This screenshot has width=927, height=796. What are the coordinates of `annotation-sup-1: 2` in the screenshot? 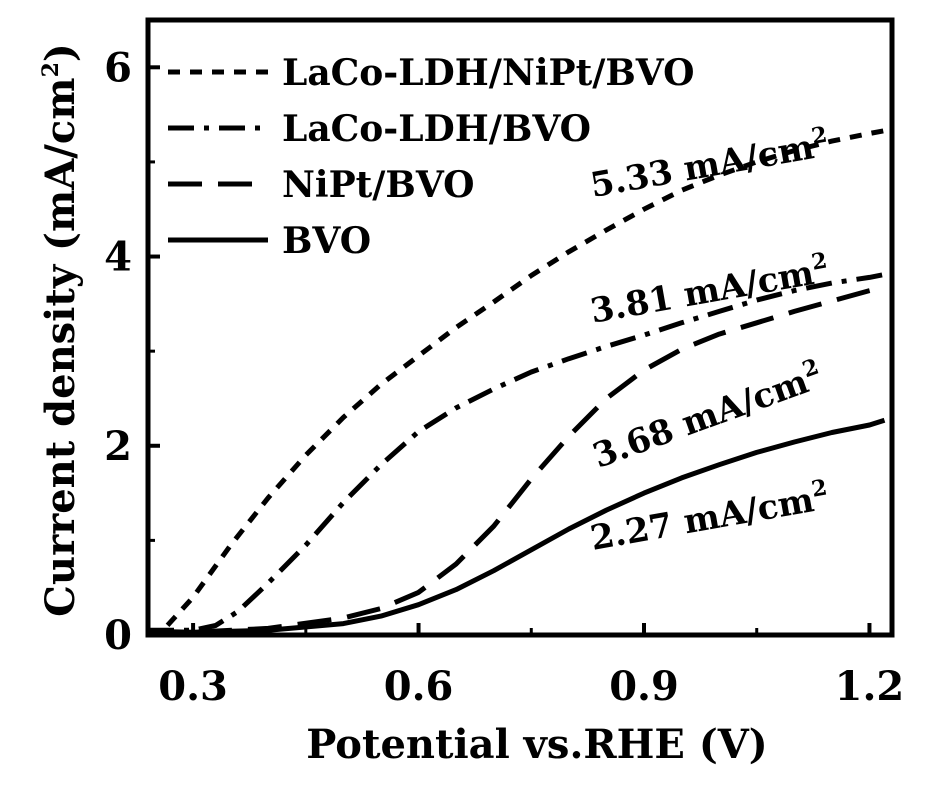 It's located at (820, 262).